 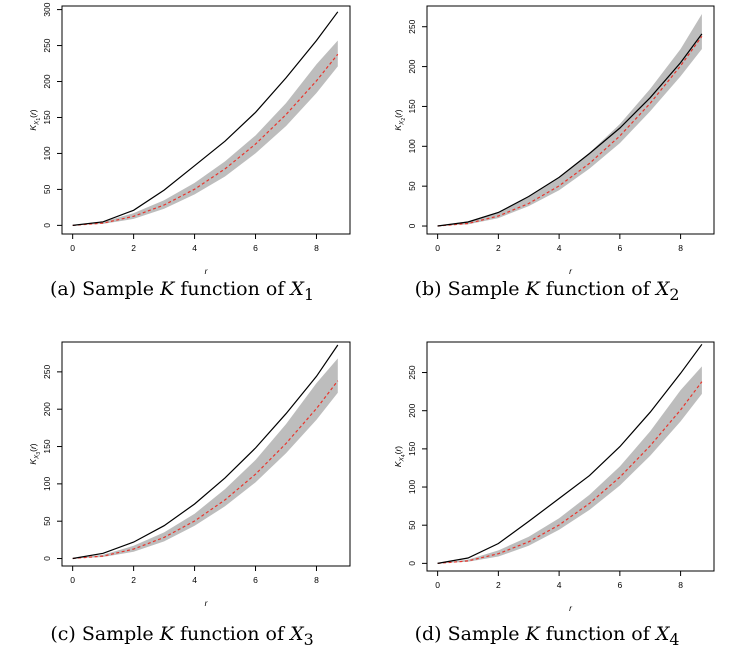 I want to click on caption-c: (c) Sample K function of X3, so click(x=182, y=636).